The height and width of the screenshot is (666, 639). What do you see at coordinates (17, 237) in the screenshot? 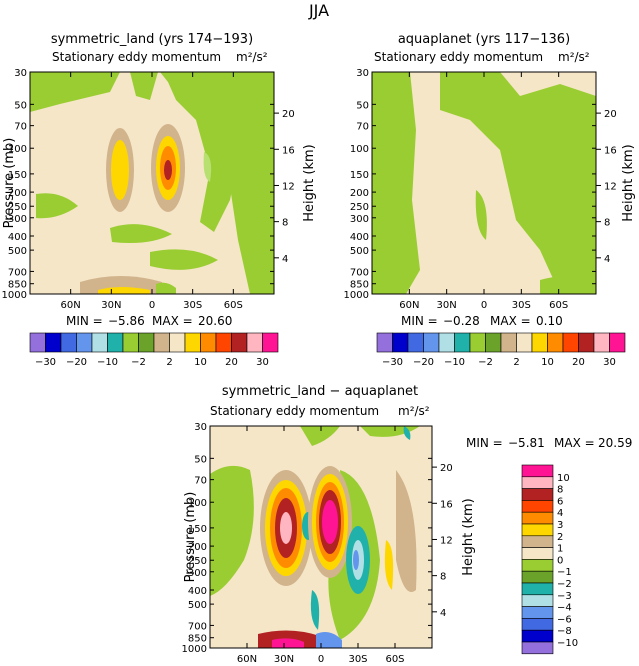
I see `y-tick-label: 400` at bounding box center [17, 237].